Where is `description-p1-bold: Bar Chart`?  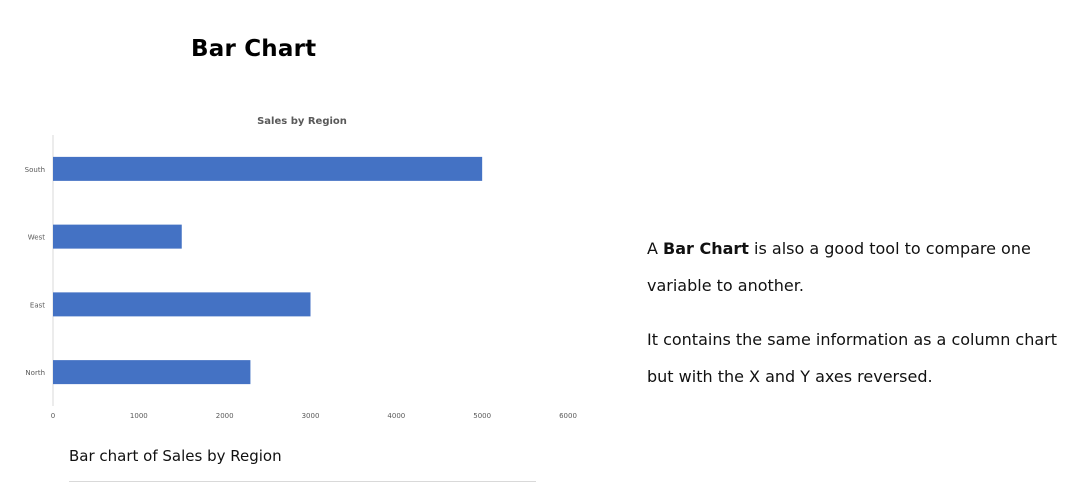 description-p1-bold: Bar Chart is located at coordinates (706, 248).